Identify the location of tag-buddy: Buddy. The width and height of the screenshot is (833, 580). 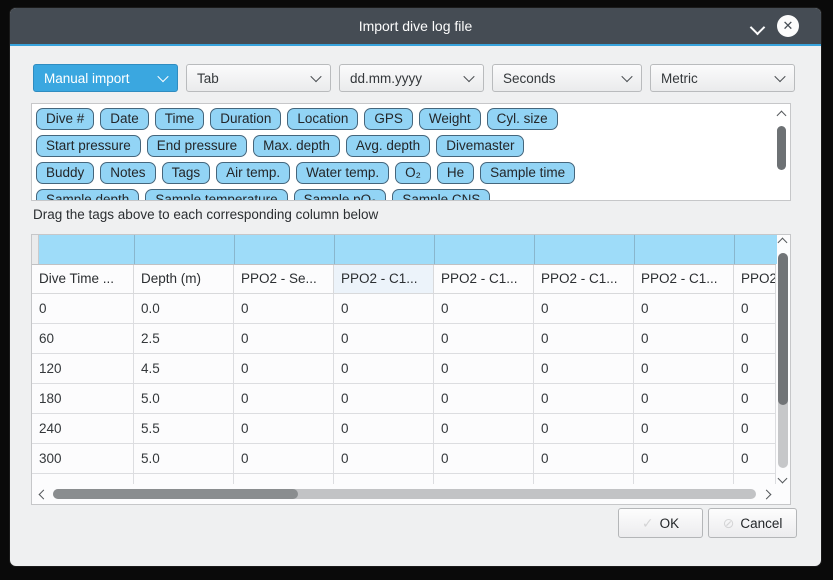
(65, 173).